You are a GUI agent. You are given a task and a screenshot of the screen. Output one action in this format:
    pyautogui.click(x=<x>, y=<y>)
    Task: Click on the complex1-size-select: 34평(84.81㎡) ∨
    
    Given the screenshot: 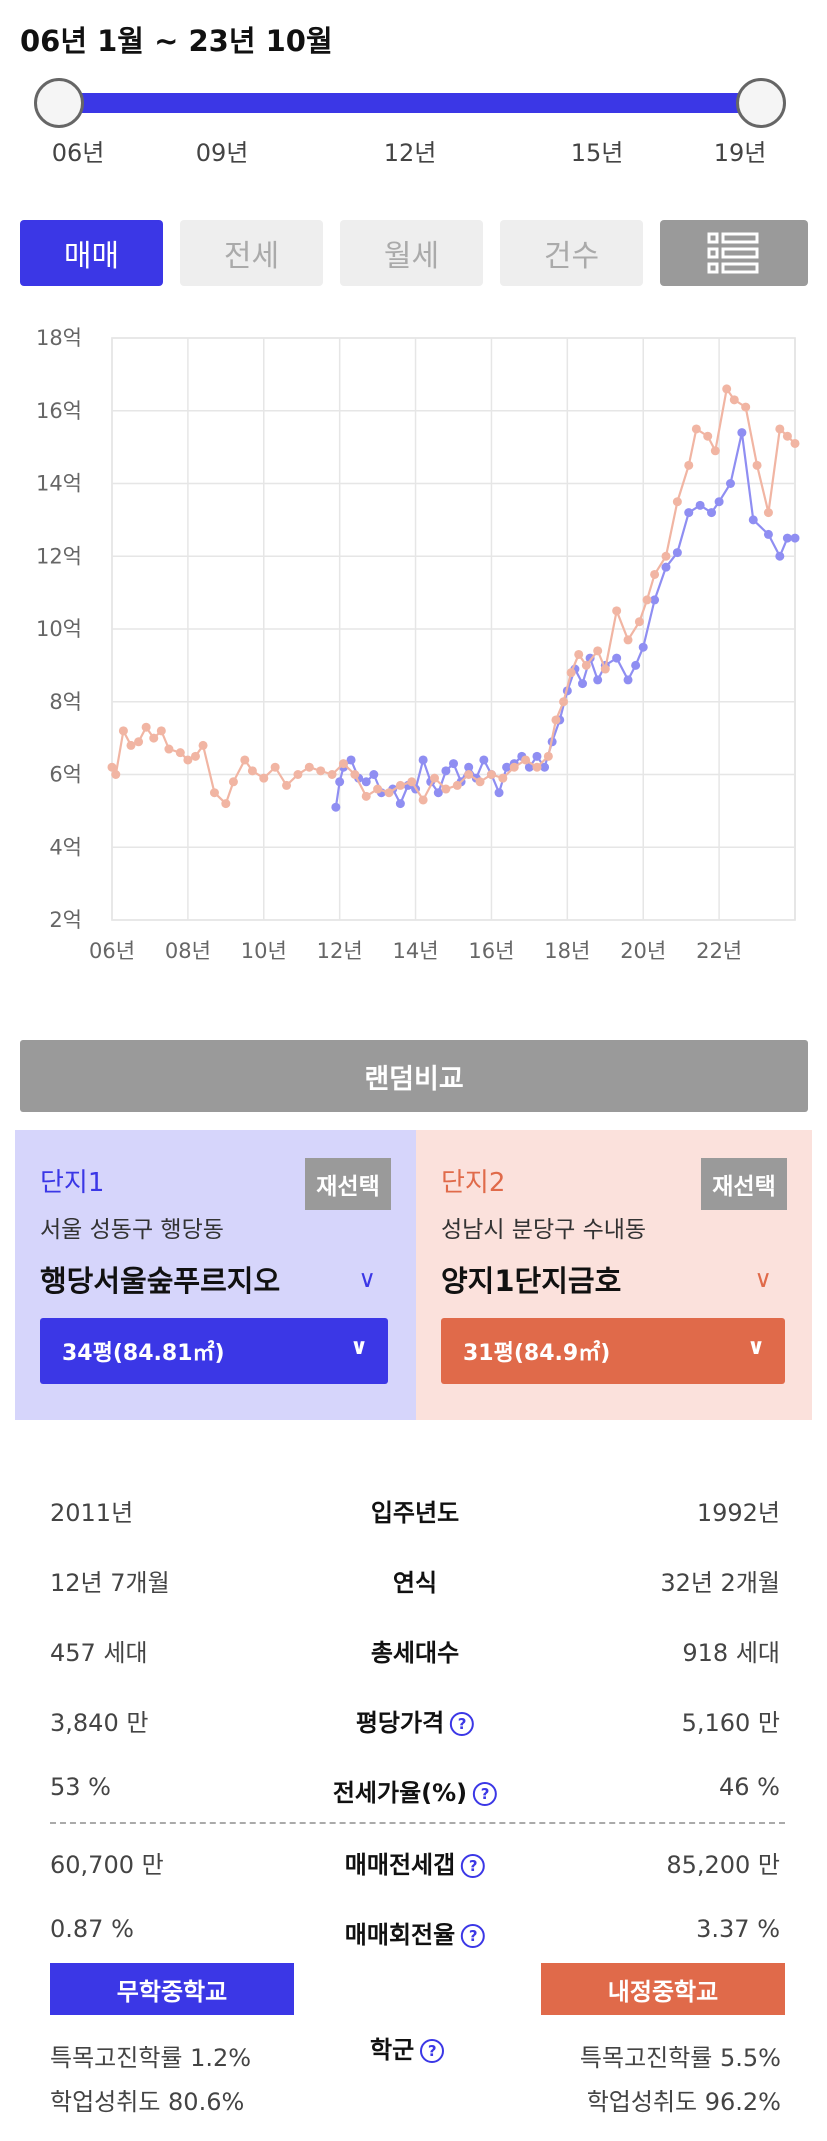 What is the action you would take?
    pyautogui.click(x=214, y=1351)
    